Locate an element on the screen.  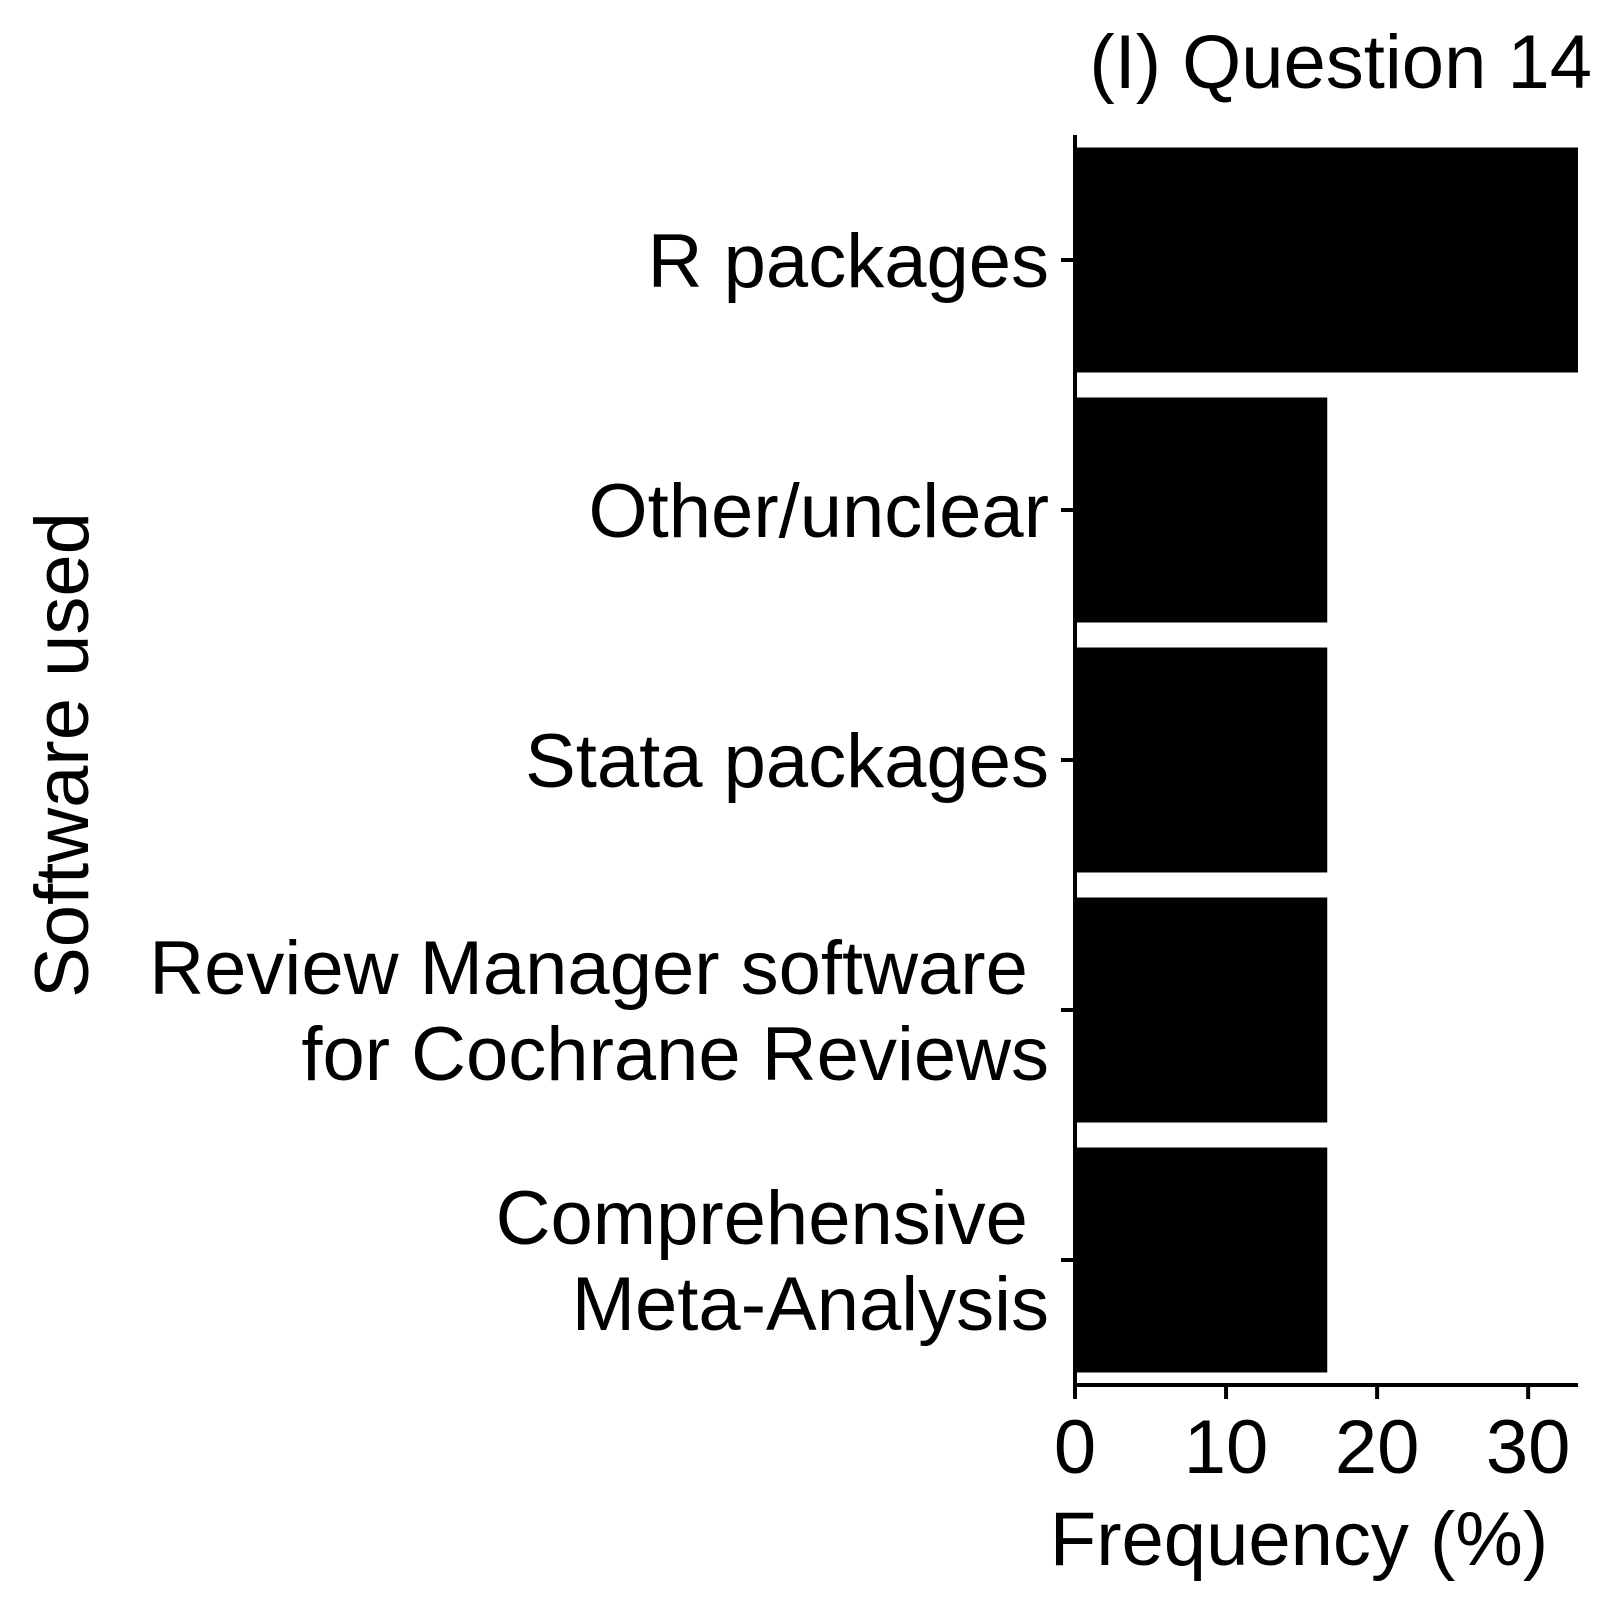
category-label-line: Other/unclear is located at coordinates (819, 511).